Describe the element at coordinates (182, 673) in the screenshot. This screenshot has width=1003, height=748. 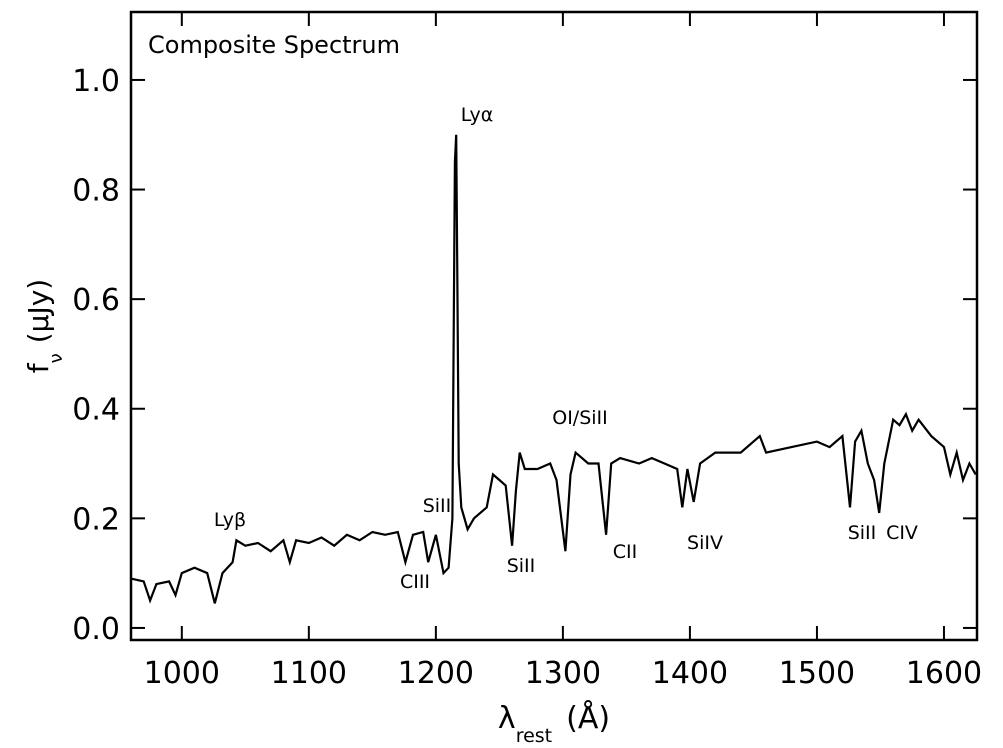
I see `x-tick-label: 1000` at that location.